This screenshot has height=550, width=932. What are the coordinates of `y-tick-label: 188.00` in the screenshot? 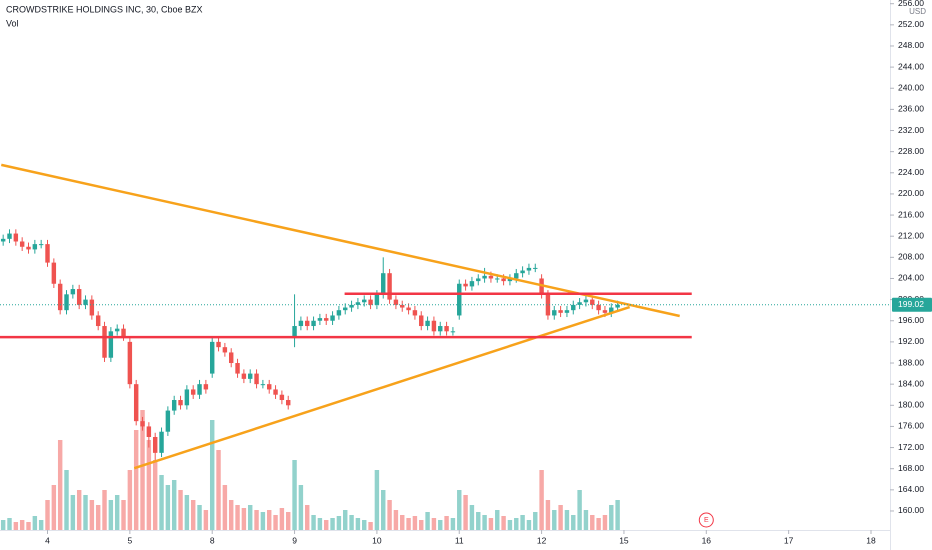 It's located at (911, 362).